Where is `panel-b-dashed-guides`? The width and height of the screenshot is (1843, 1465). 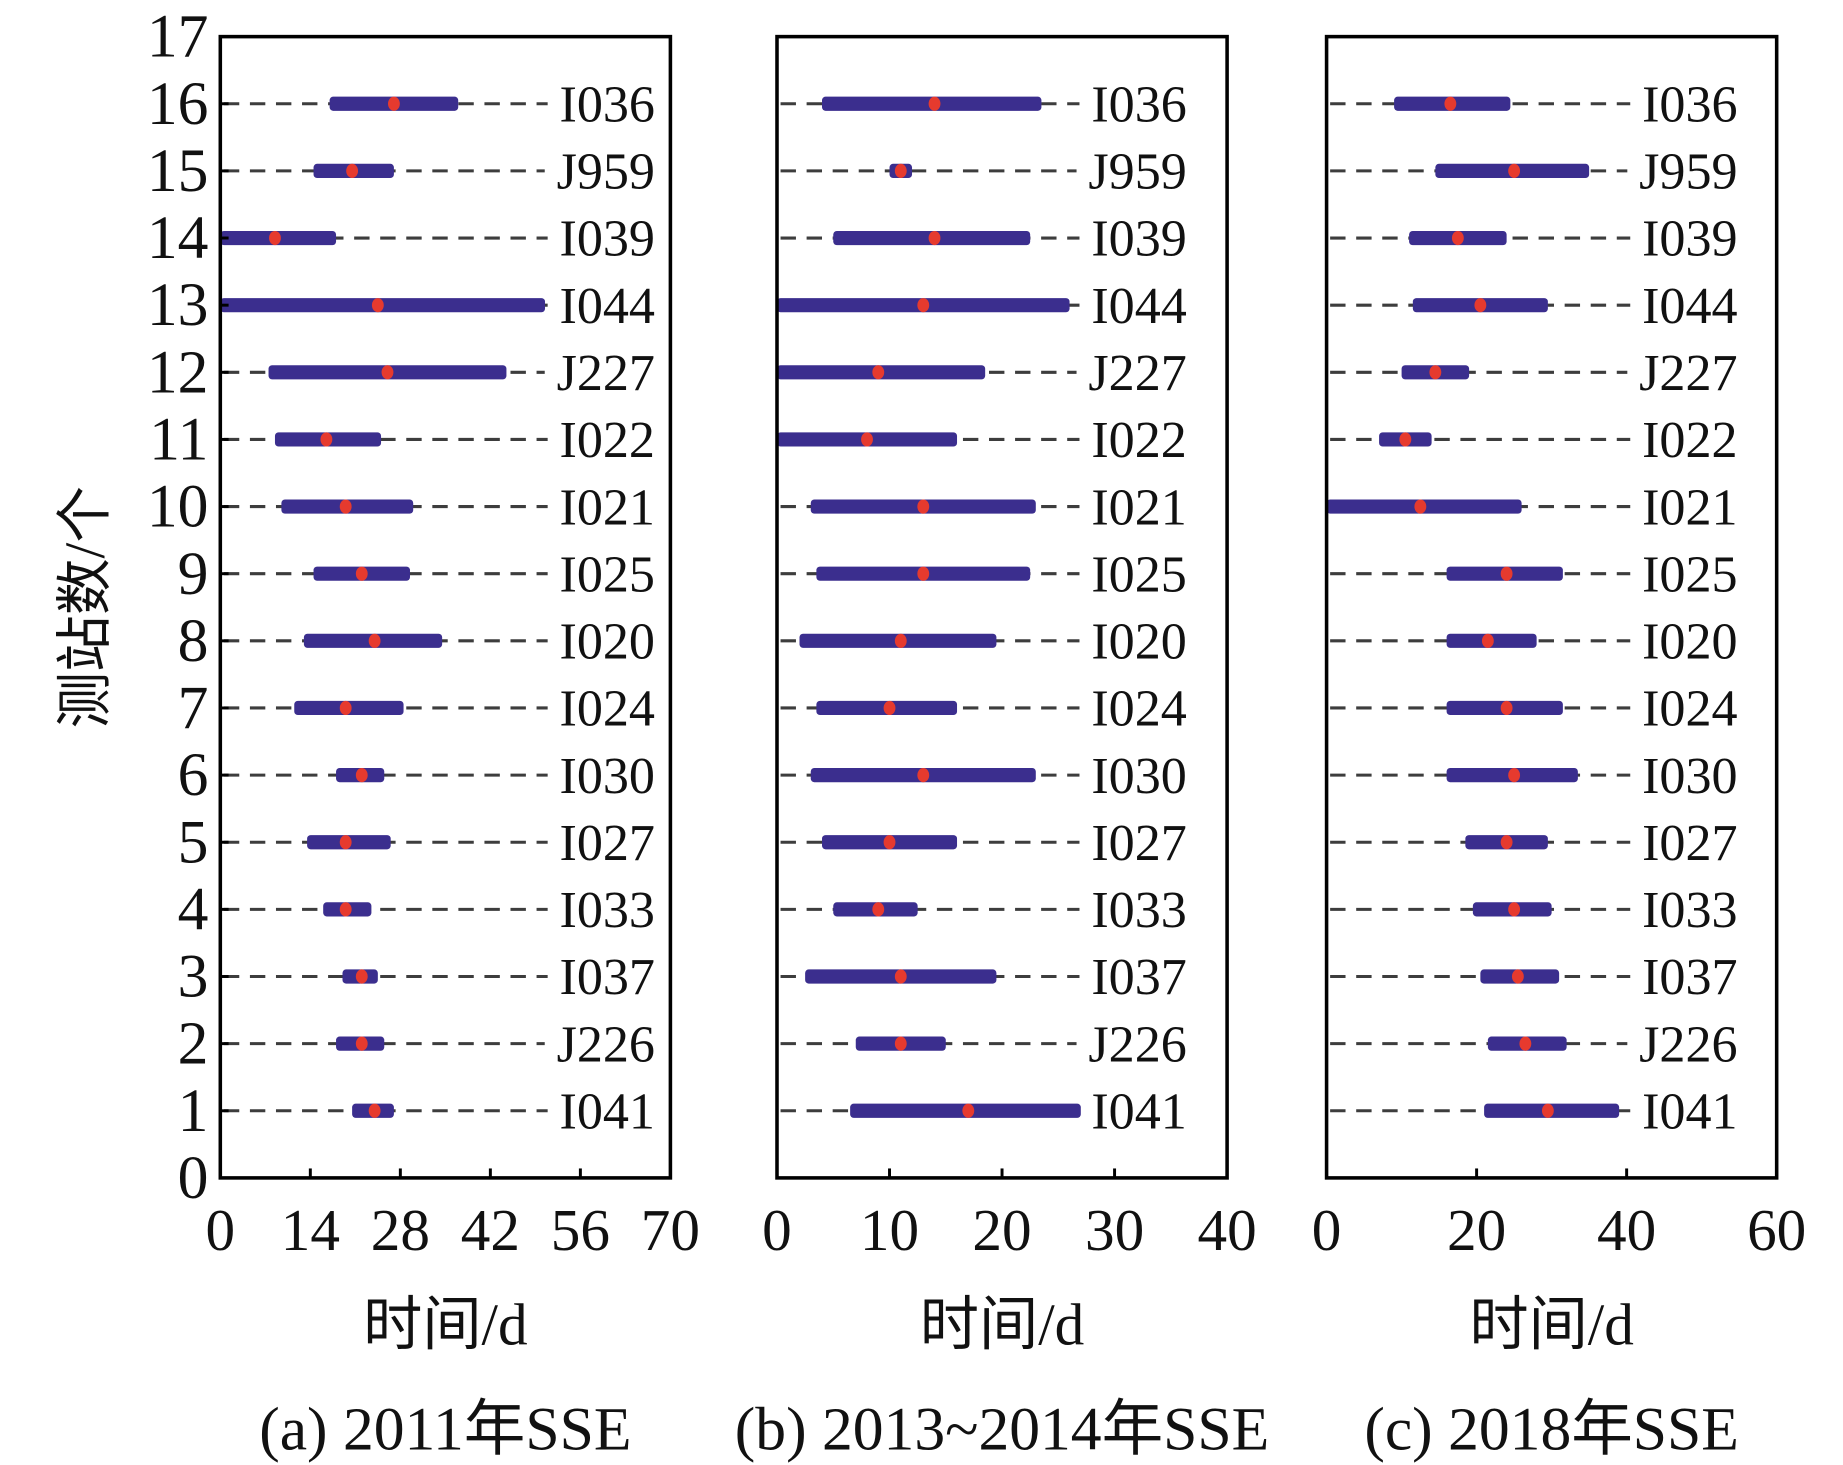
panel-b-dashed-guides is located at coordinates (930, 607).